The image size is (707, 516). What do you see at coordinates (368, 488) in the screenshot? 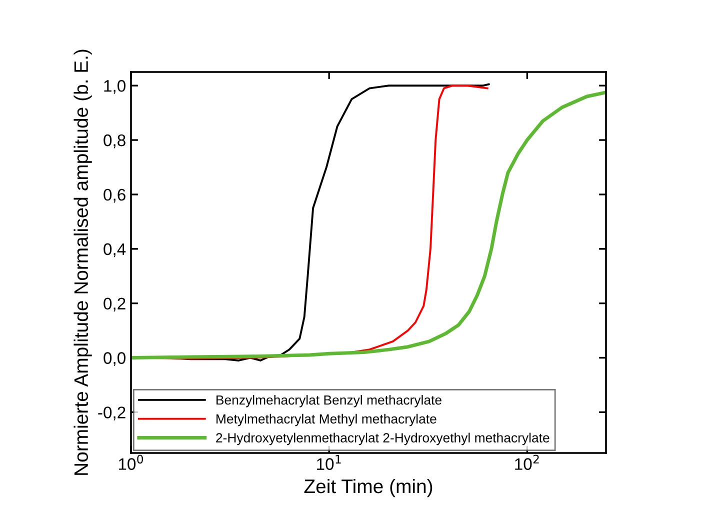
I see `x-axis-title: Zeit Time (min)` at bounding box center [368, 488].